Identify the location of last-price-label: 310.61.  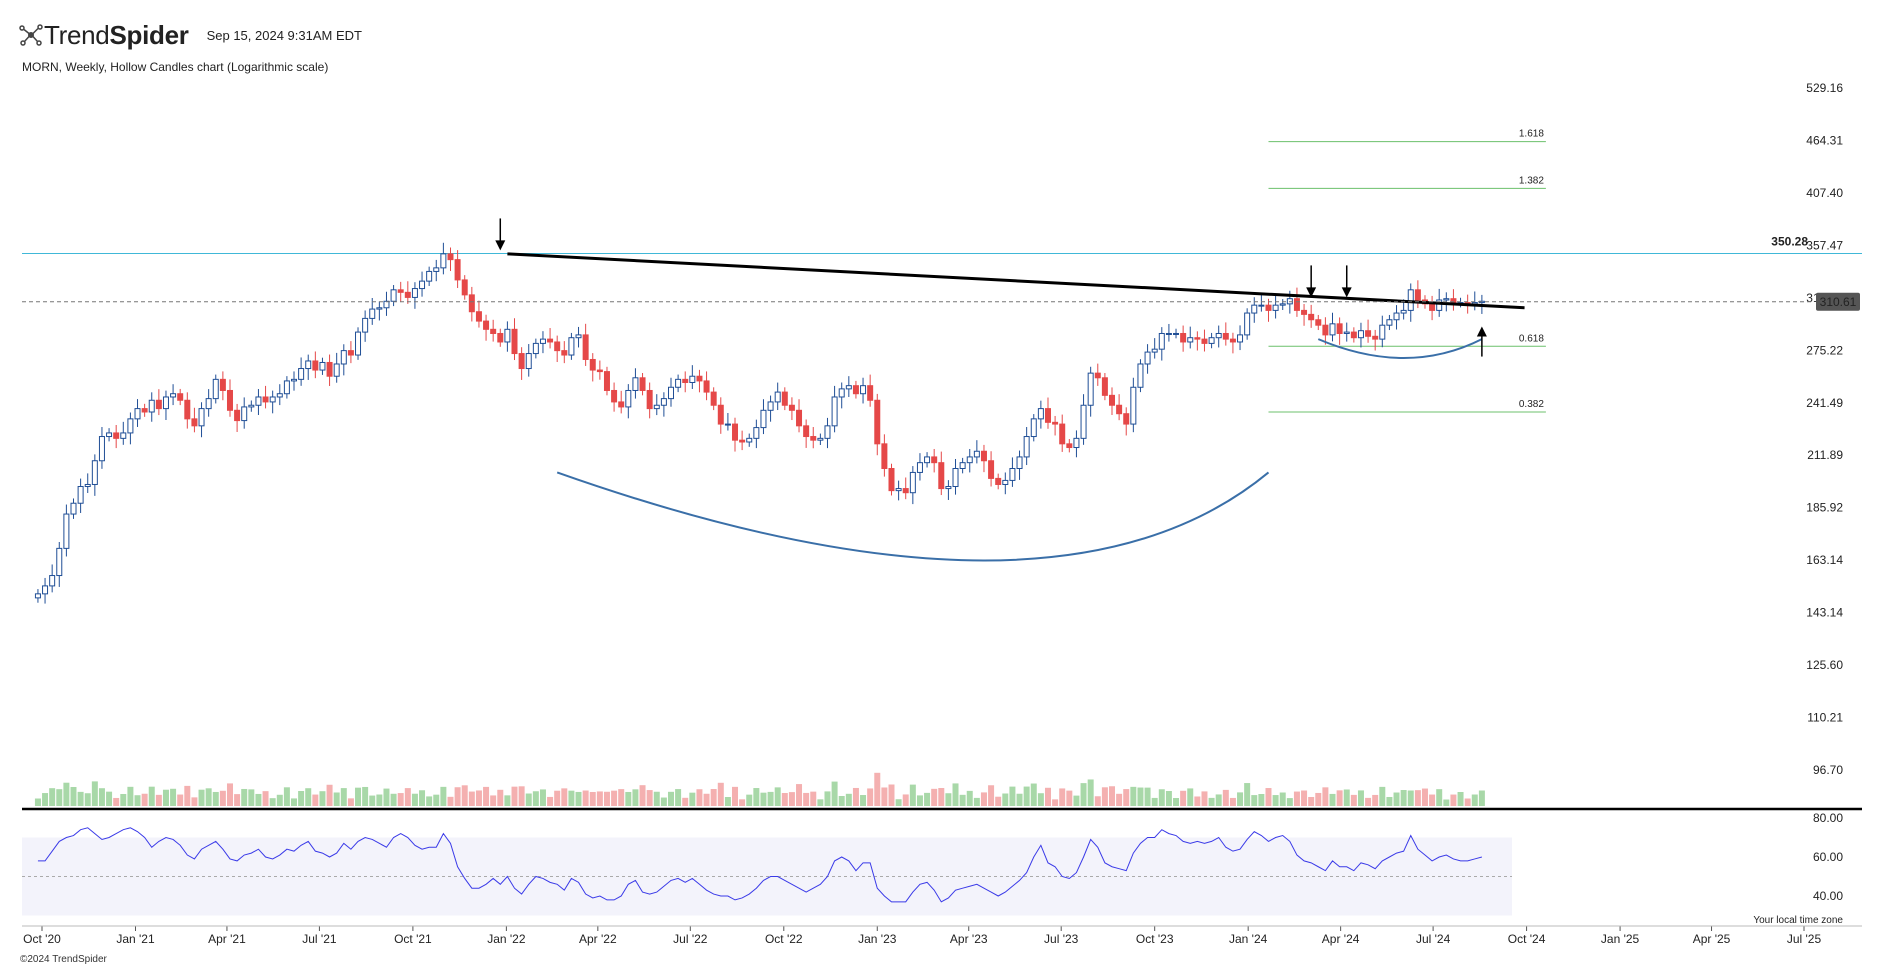
(1838, 302).